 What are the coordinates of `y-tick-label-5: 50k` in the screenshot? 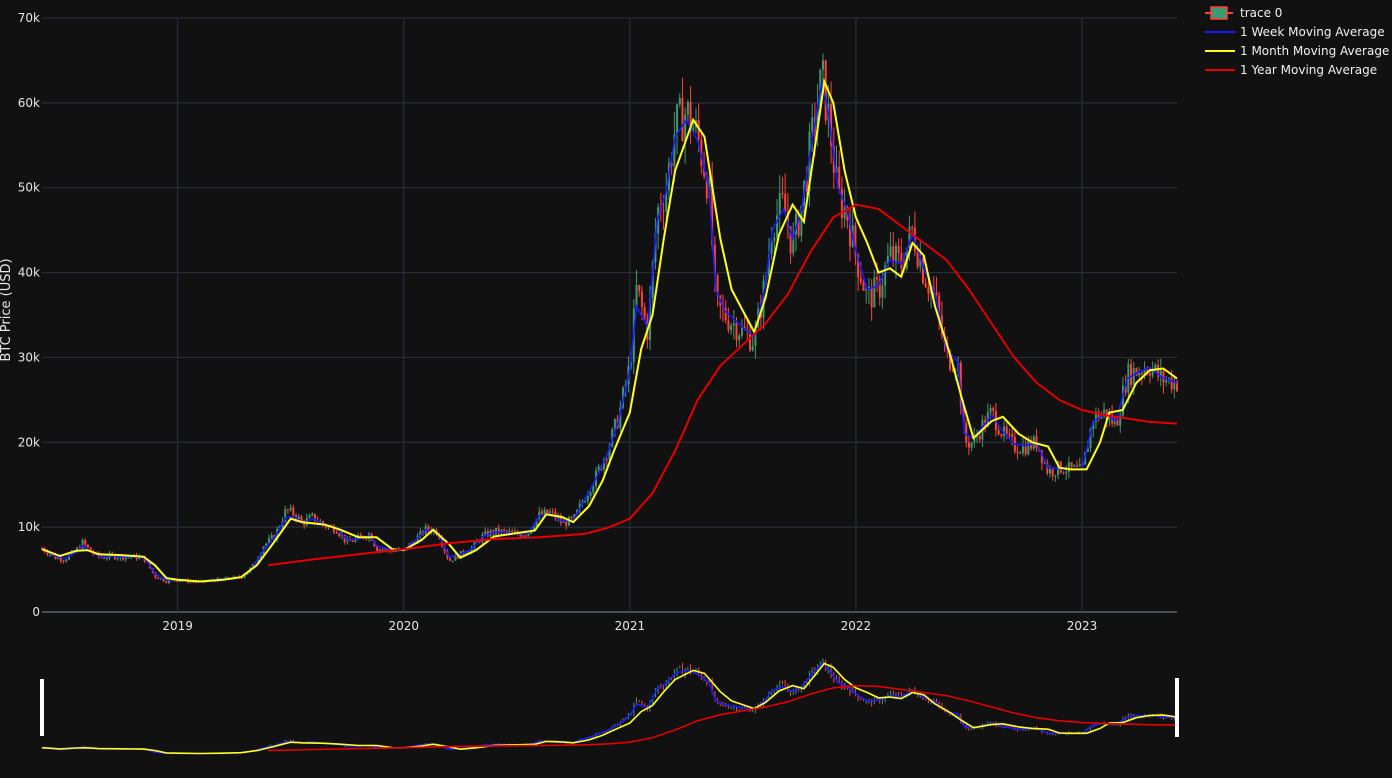 It's located at (29, 188).